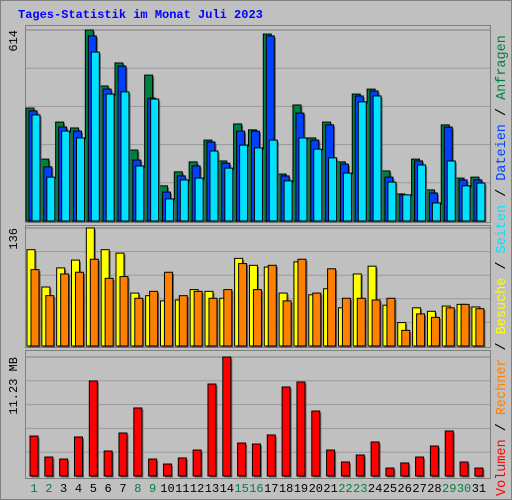  Describe the element at coordinates (419, 489) in the screenshot. I see `x-tick-label: 27` at that location.